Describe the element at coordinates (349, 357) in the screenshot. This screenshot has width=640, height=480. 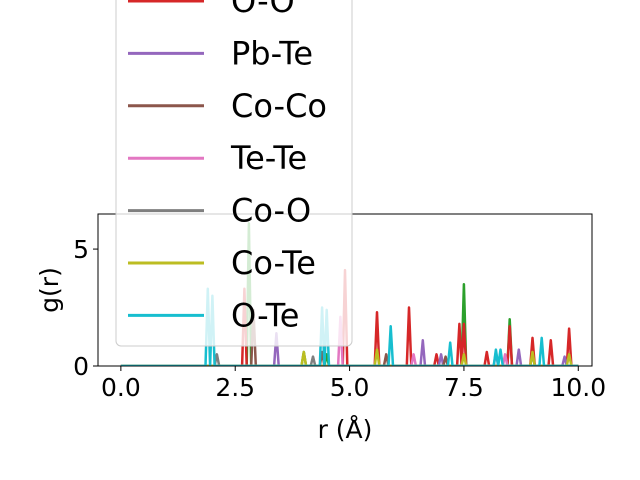
I see `series-line-co-te` at that location.